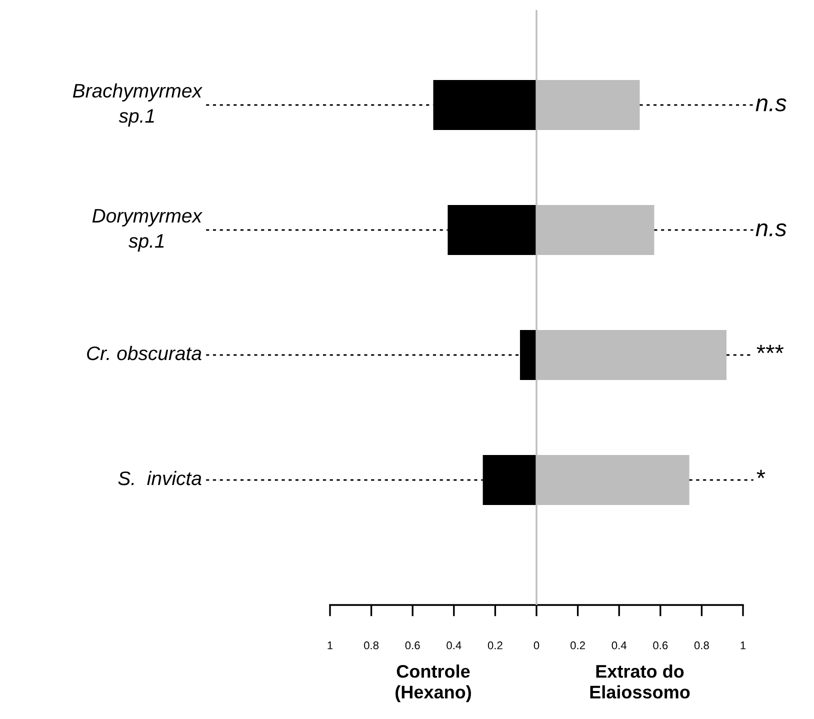 The height and width of the screenshot is (719, 814). What do you see at coordinates (640, 681) in the screenshot?
I see `text: Extrato do Elaiossomo` at bounding box center [640, 681].